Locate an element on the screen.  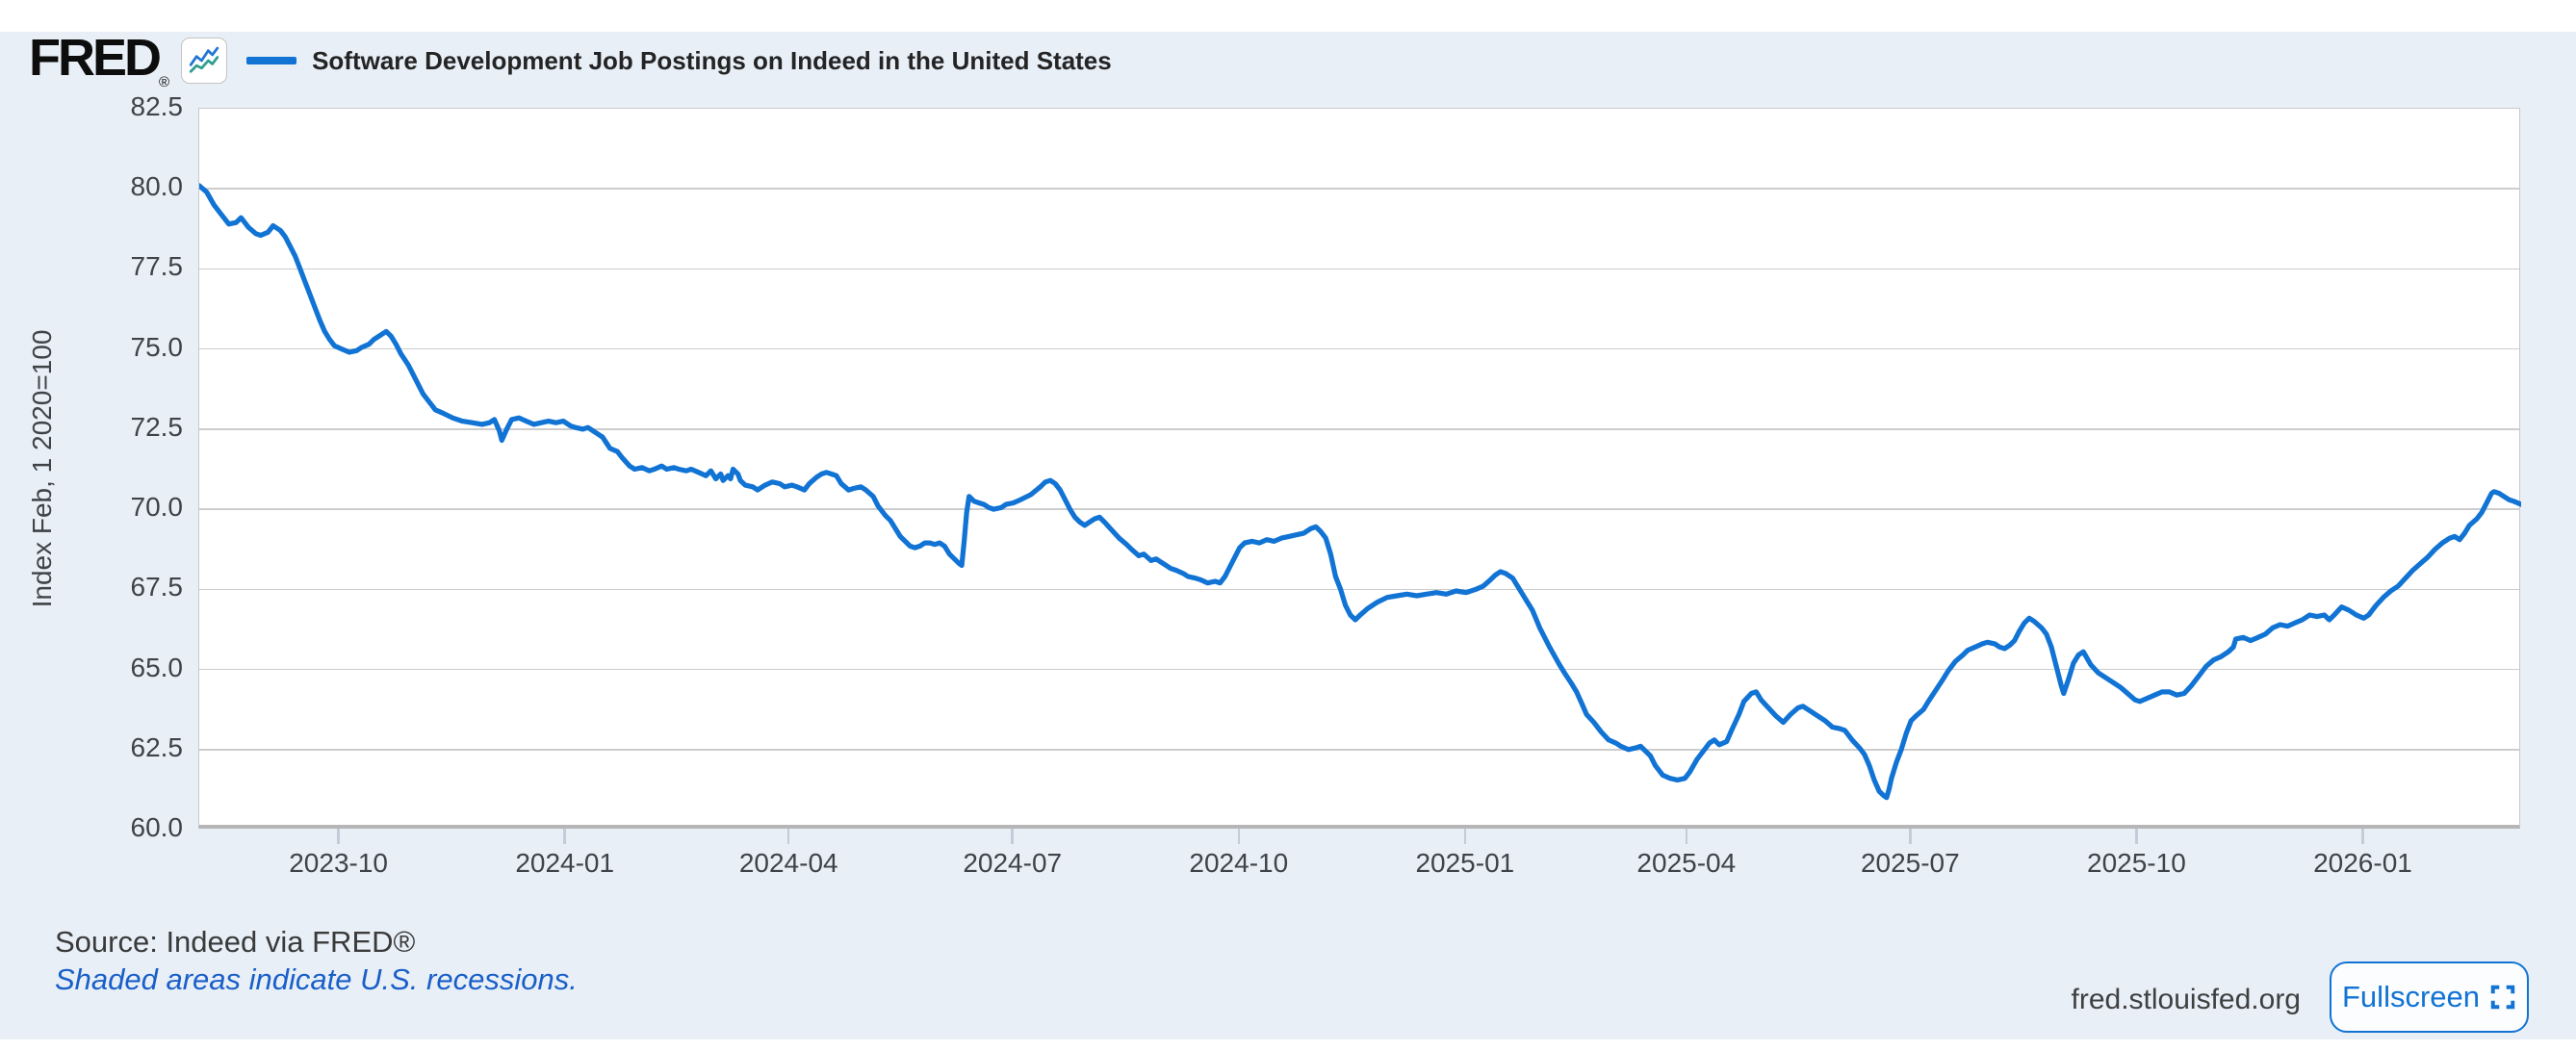
recession-note-link: Shaded areas indicate U.S. recessions. is located at coordinates (316, 979).